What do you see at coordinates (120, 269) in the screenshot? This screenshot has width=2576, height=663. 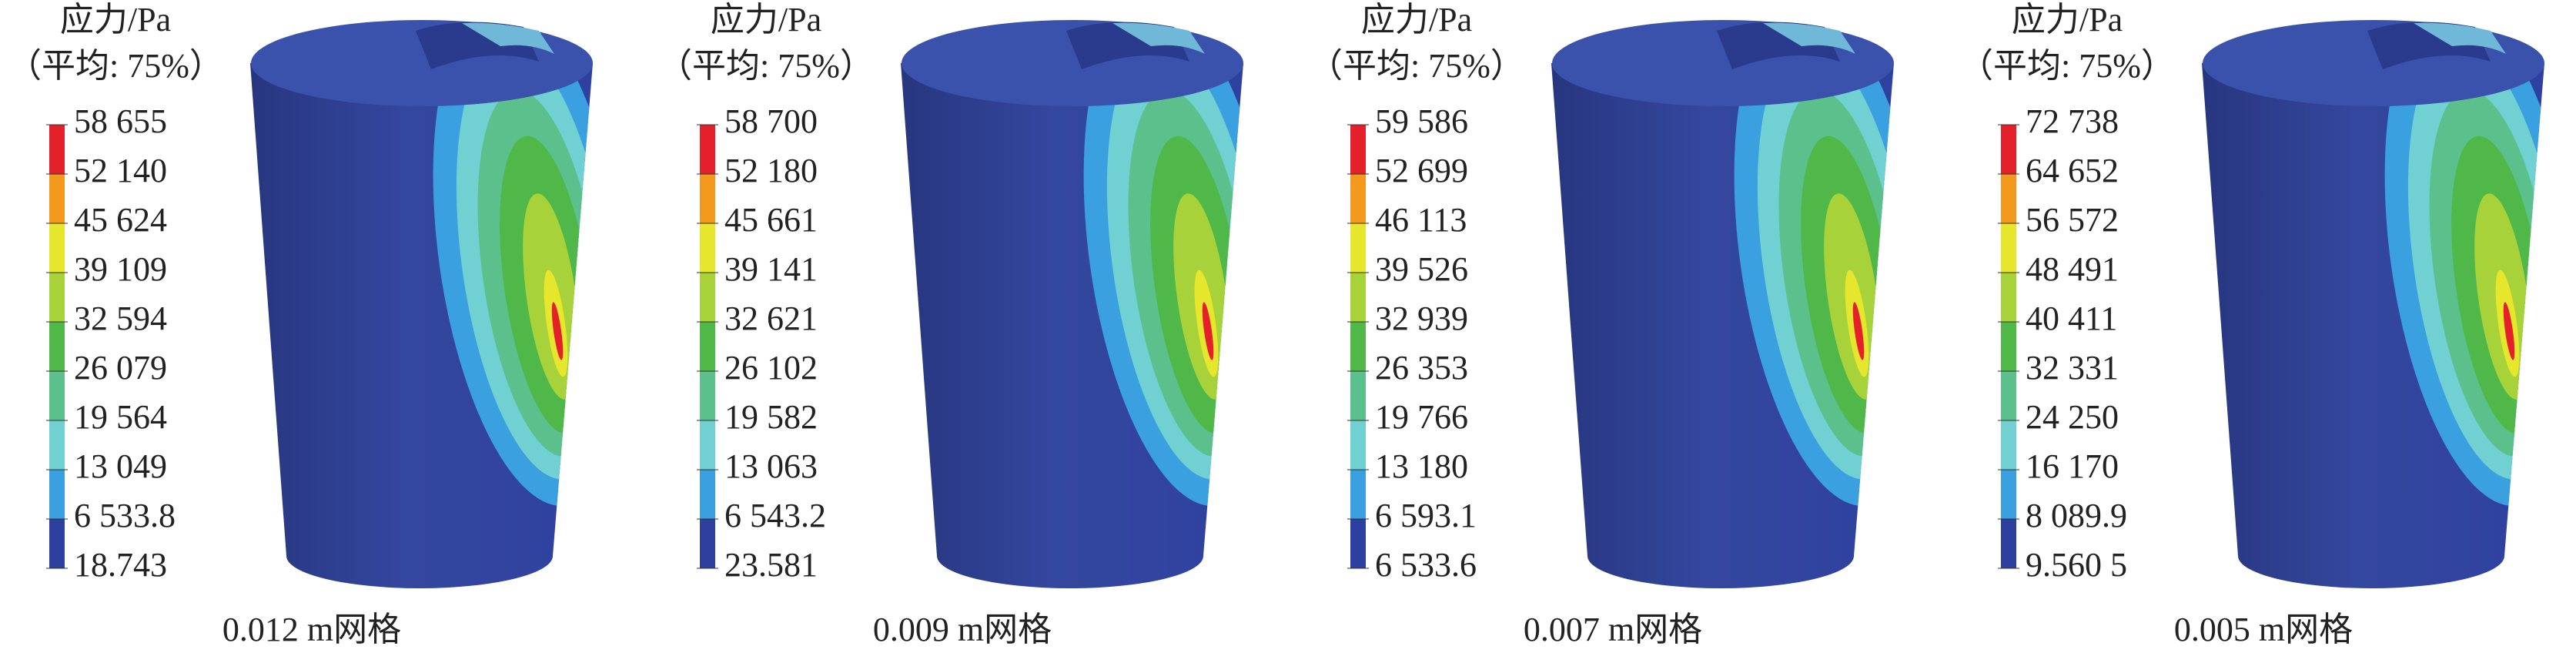 I see `colorbar-label: 39 109` at bounding box center [120, 269].